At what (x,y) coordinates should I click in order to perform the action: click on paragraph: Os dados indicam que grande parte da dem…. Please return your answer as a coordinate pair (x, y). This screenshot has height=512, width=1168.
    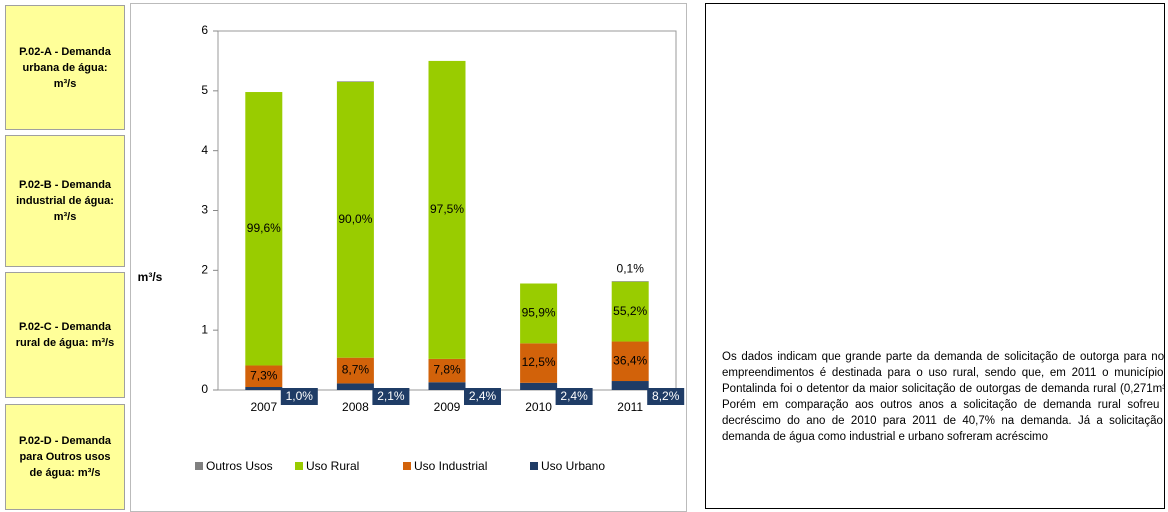
    Looking at the image, I should click on (943, 397).